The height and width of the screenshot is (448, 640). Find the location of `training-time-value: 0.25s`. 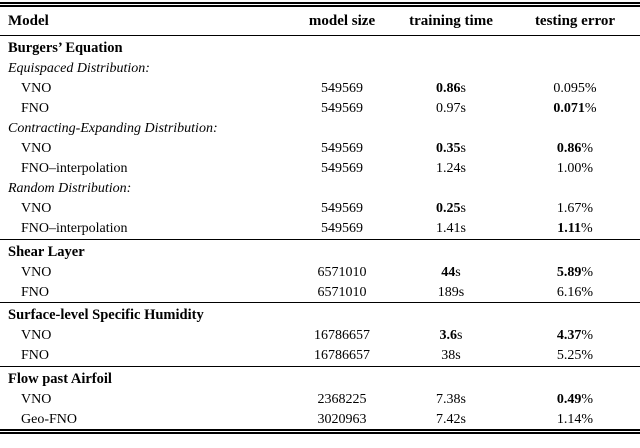

training-time-value: 0.25s is located at coordinates (451, 209).